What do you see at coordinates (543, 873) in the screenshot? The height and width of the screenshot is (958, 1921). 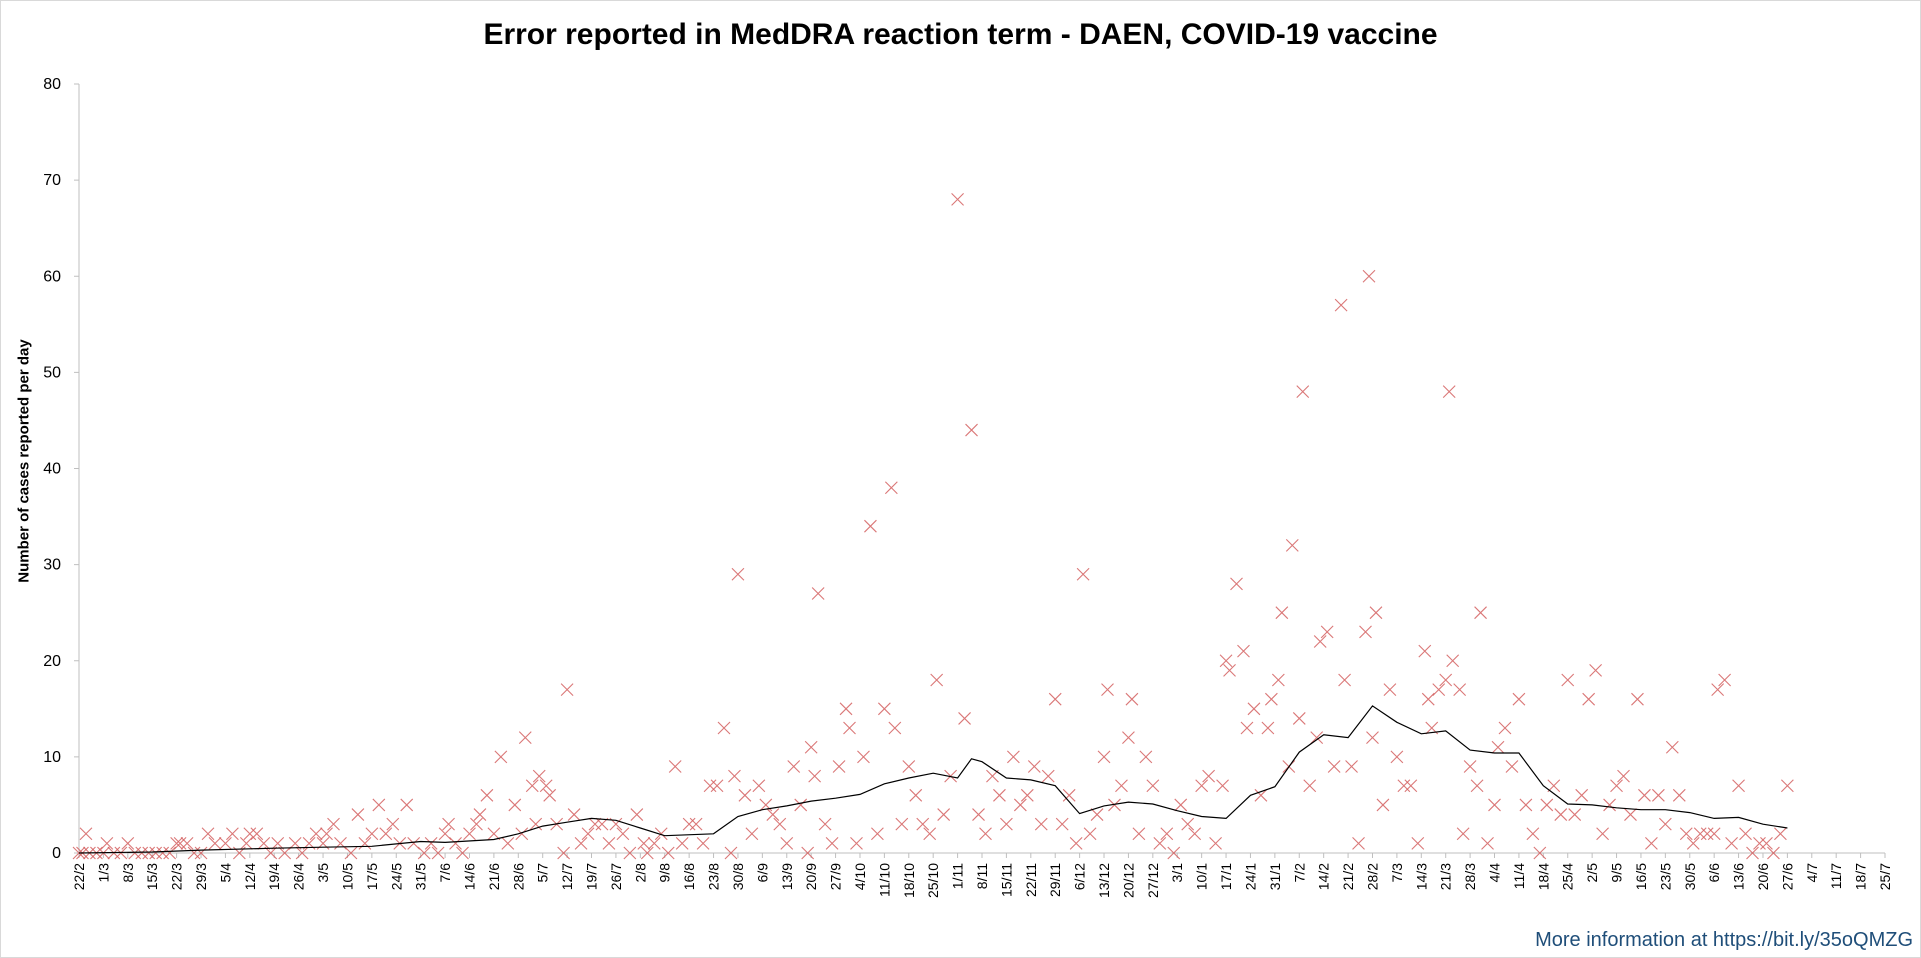 I see `x-tick-label: 5/7` at bounding box center [543, 873].